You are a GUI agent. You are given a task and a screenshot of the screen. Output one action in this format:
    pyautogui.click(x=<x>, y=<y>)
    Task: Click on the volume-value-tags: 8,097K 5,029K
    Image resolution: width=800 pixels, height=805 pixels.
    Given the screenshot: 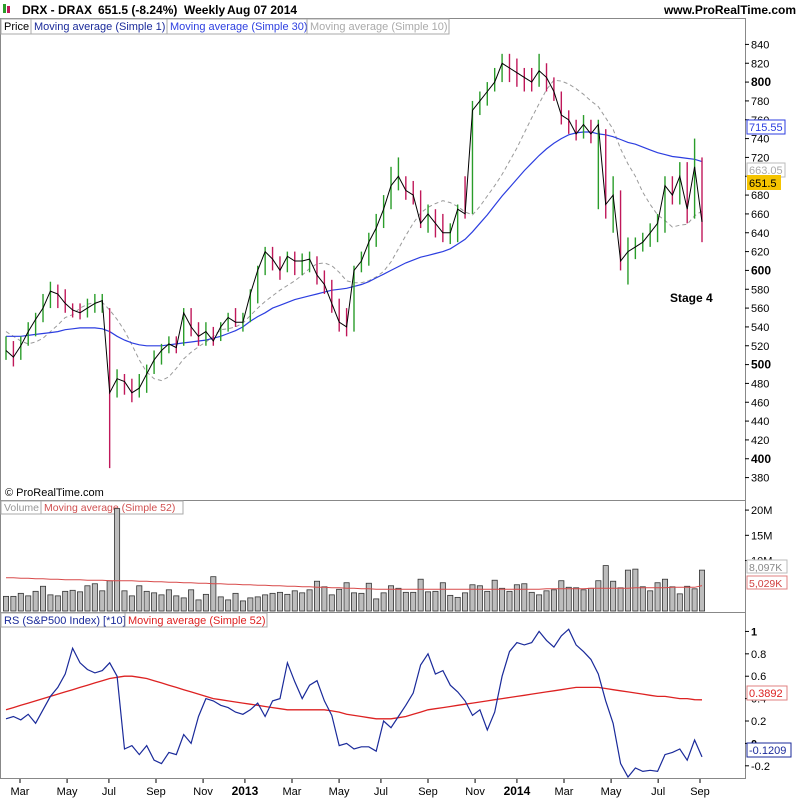 What is the action you would take?
    pyautogui.click(x=767, y=574)
    